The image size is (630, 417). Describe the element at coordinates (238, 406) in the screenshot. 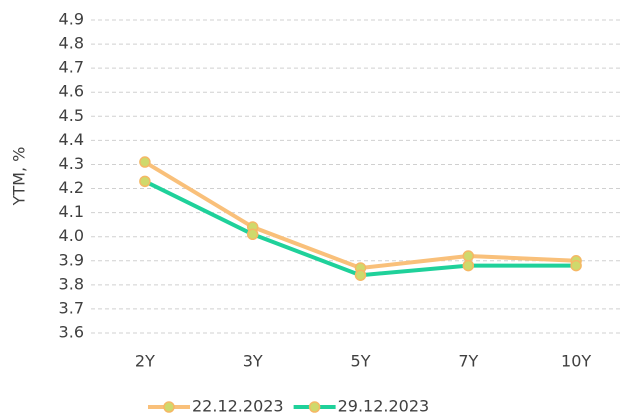

I see `legend-label: 22.12.2023` at that location.